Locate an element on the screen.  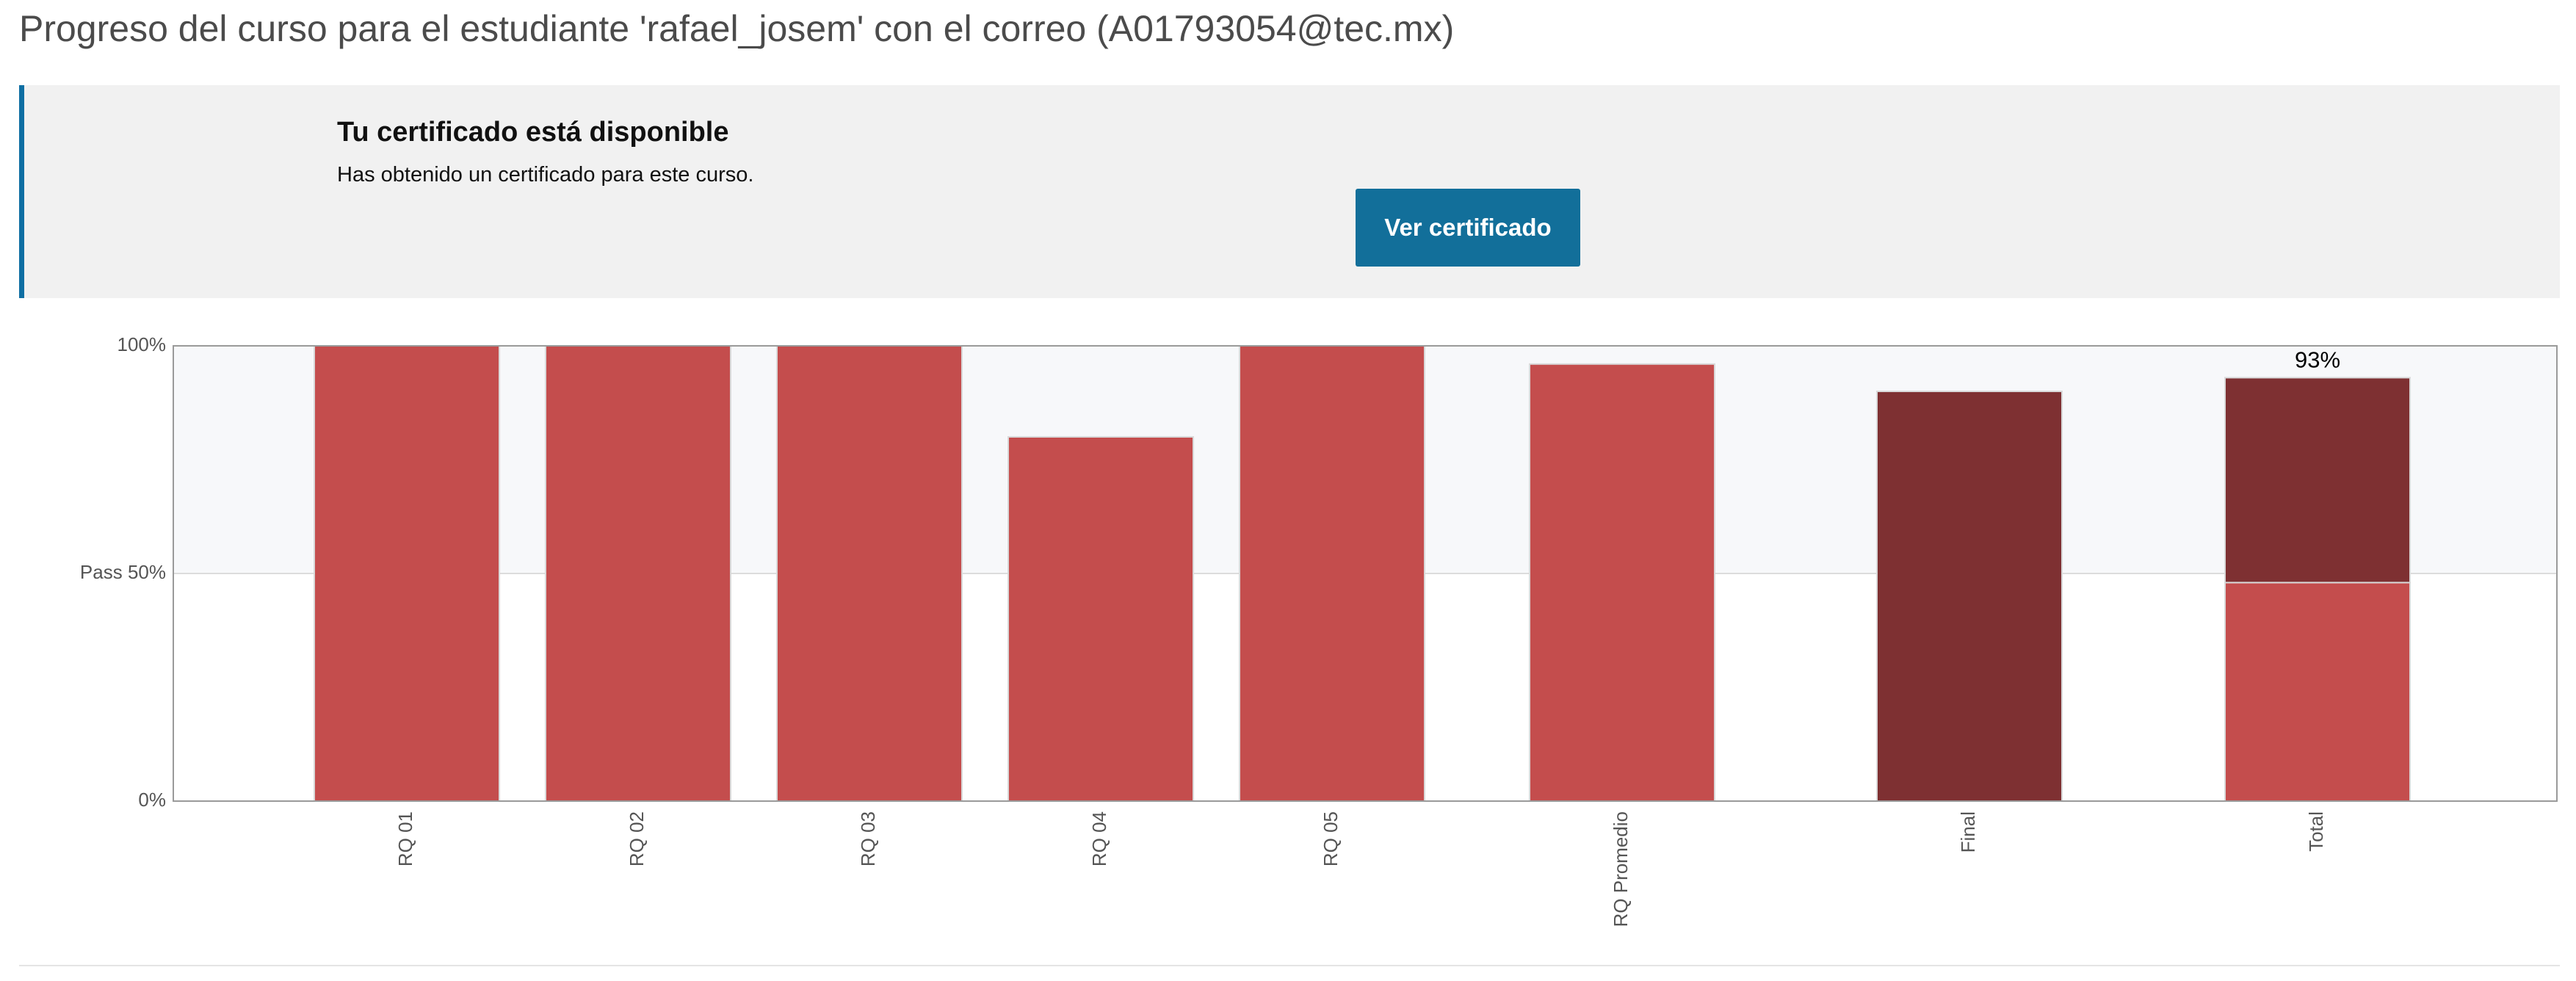
x-tick-label: RQ 03 is located at coordinates (868, 838).